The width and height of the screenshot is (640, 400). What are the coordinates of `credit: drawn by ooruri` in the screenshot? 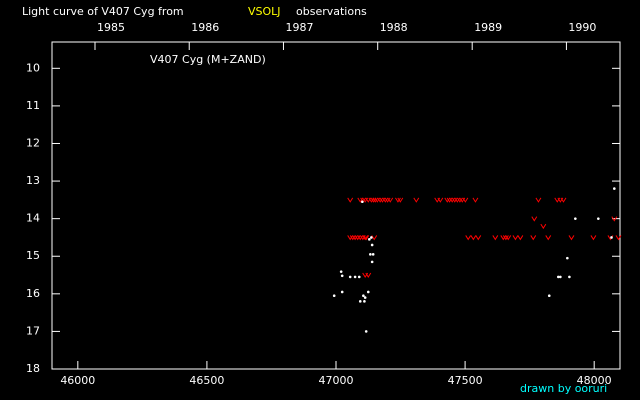 It's located at (563, 388).